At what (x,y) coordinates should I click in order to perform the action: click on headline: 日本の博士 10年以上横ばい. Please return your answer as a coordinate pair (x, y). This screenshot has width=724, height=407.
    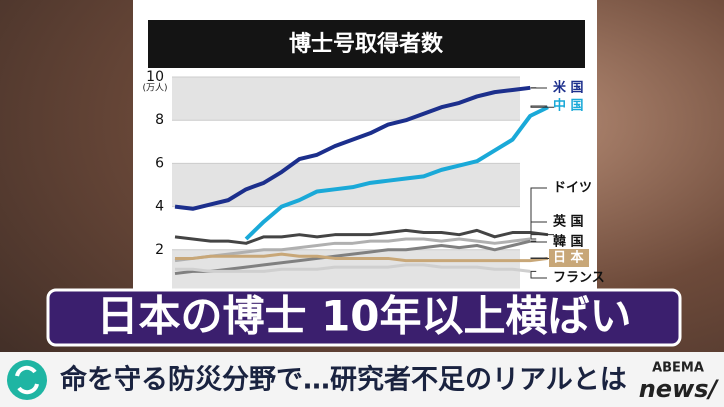
    Looking at the image, I should click on (363, 316).